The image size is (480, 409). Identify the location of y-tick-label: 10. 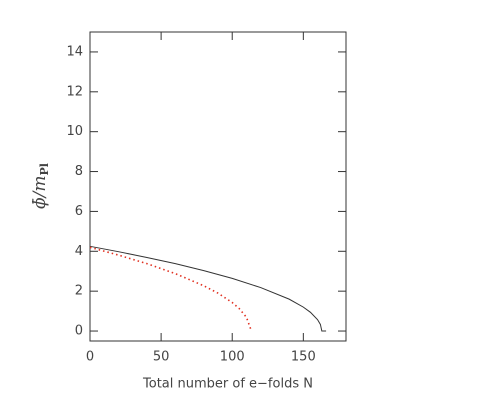
(74, 131).